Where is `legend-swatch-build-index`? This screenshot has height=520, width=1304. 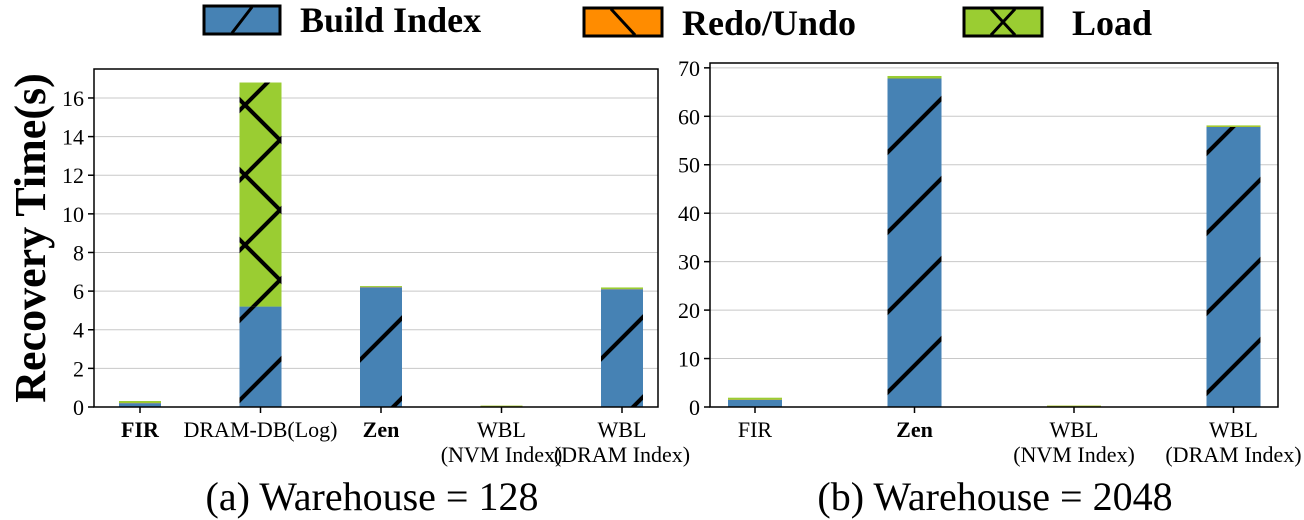
legend-swatch-build-index is located at coordinates (242, 20).